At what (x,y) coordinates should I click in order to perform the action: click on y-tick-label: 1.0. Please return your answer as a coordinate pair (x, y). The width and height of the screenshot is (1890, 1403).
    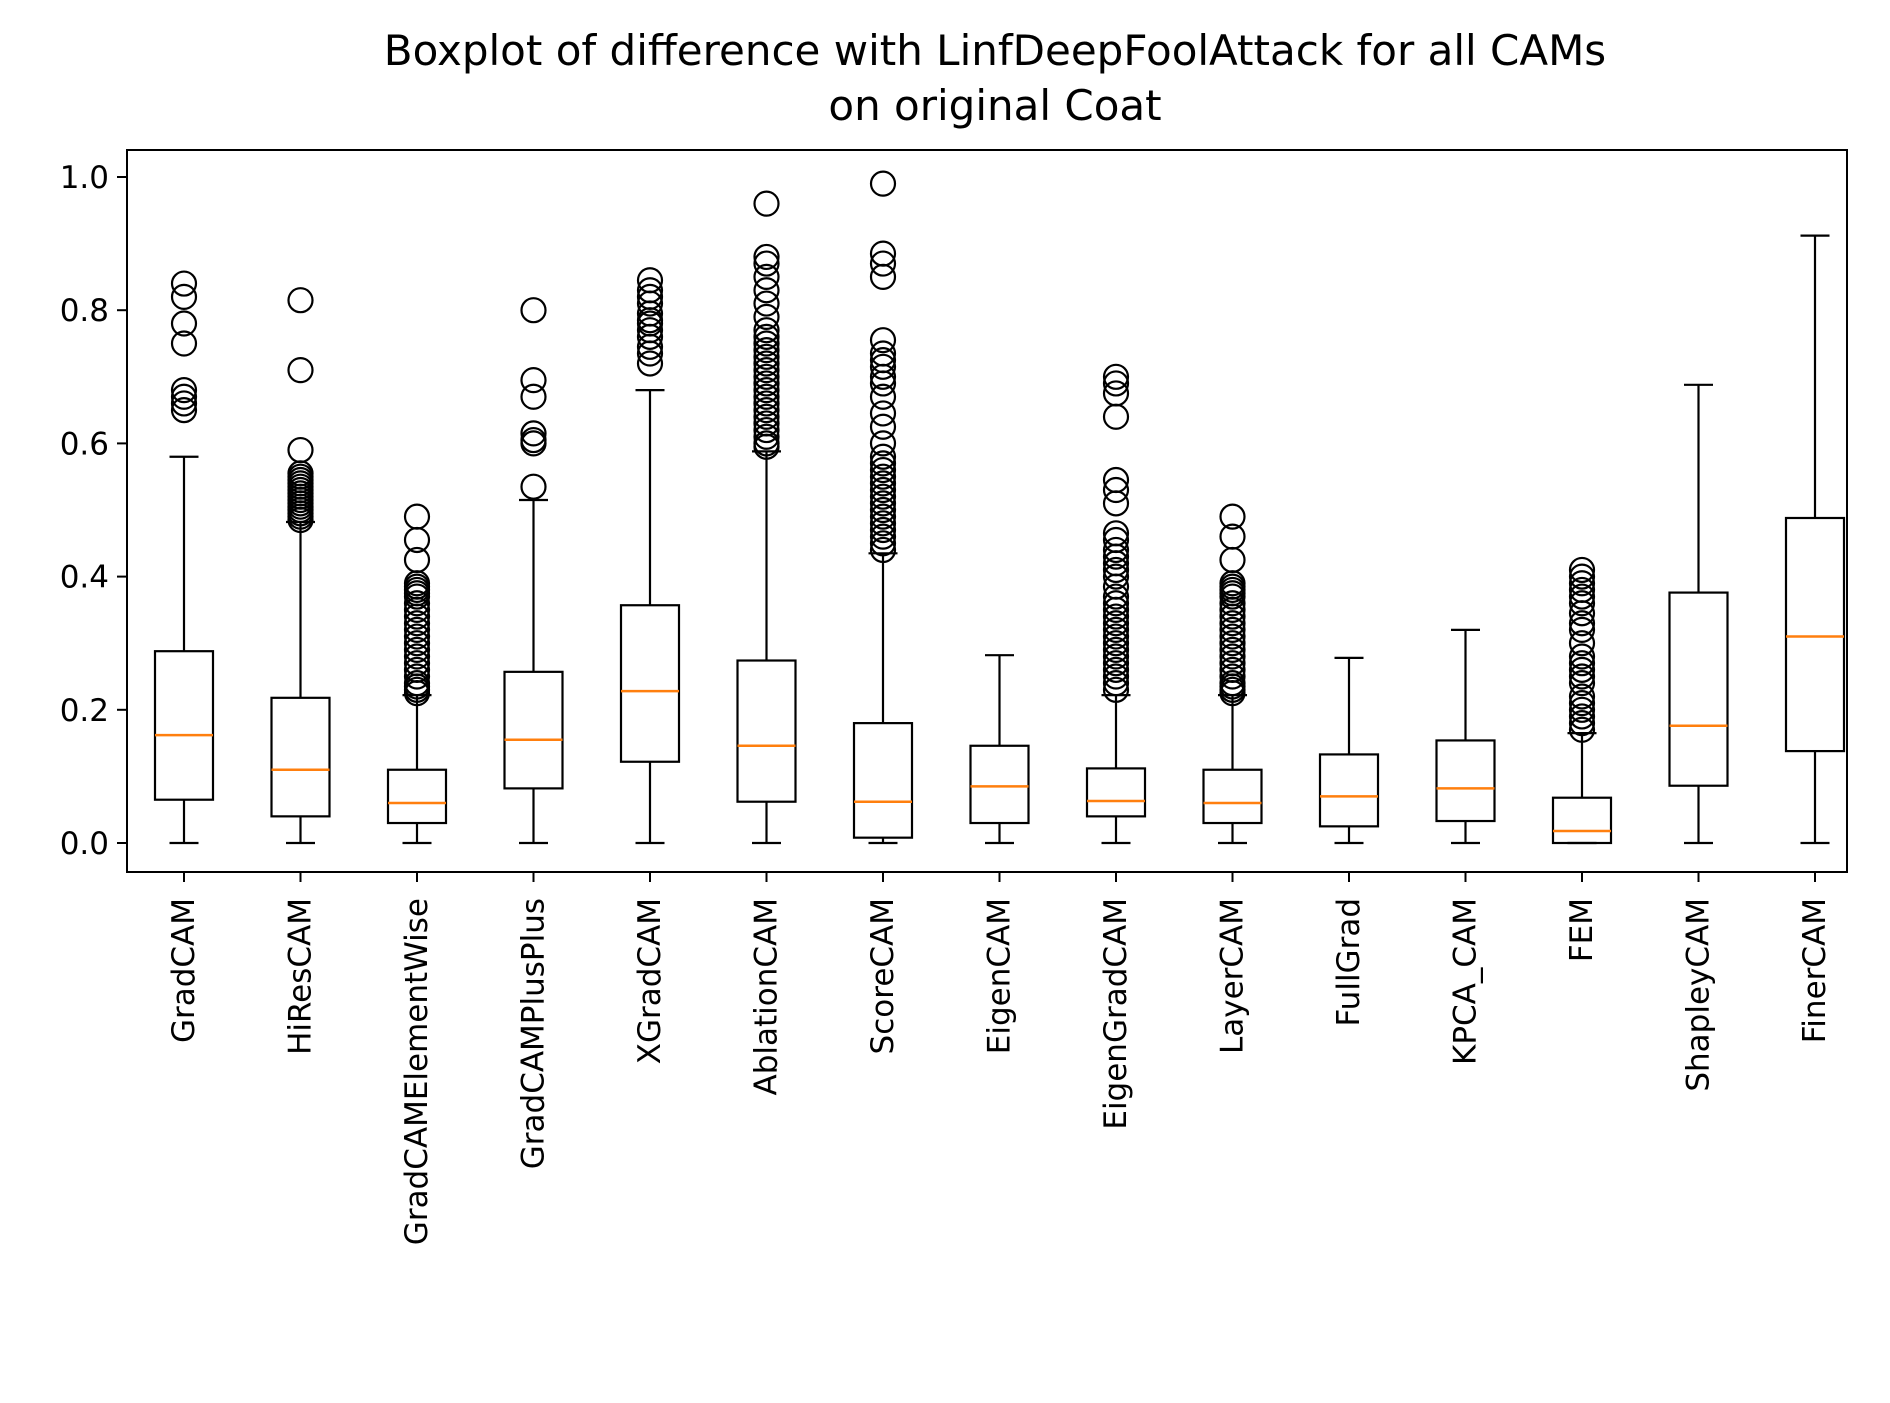
    Looking at the image, I should click on (84, 178).